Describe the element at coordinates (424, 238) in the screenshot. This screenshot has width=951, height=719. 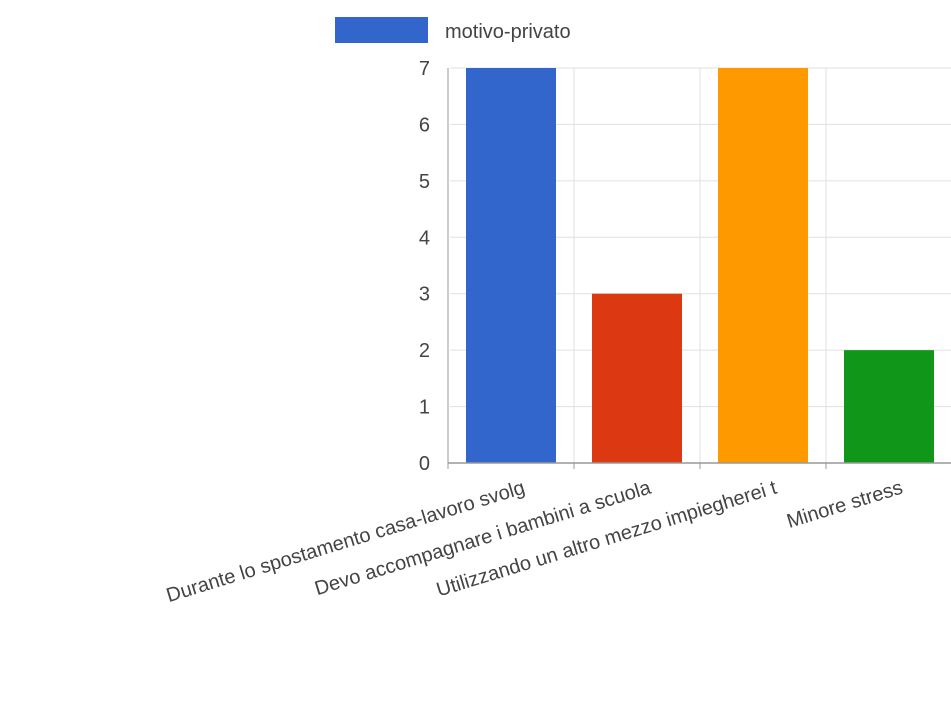
I see `y-tick-label: 4` at that location.